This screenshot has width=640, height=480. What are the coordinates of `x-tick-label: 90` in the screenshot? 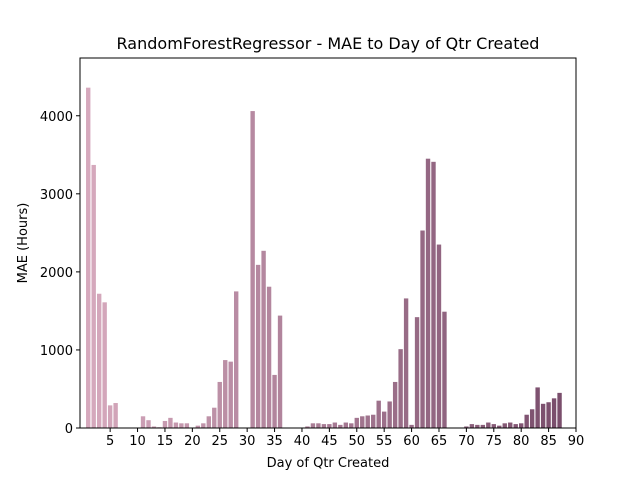 It's located at (576, 441).